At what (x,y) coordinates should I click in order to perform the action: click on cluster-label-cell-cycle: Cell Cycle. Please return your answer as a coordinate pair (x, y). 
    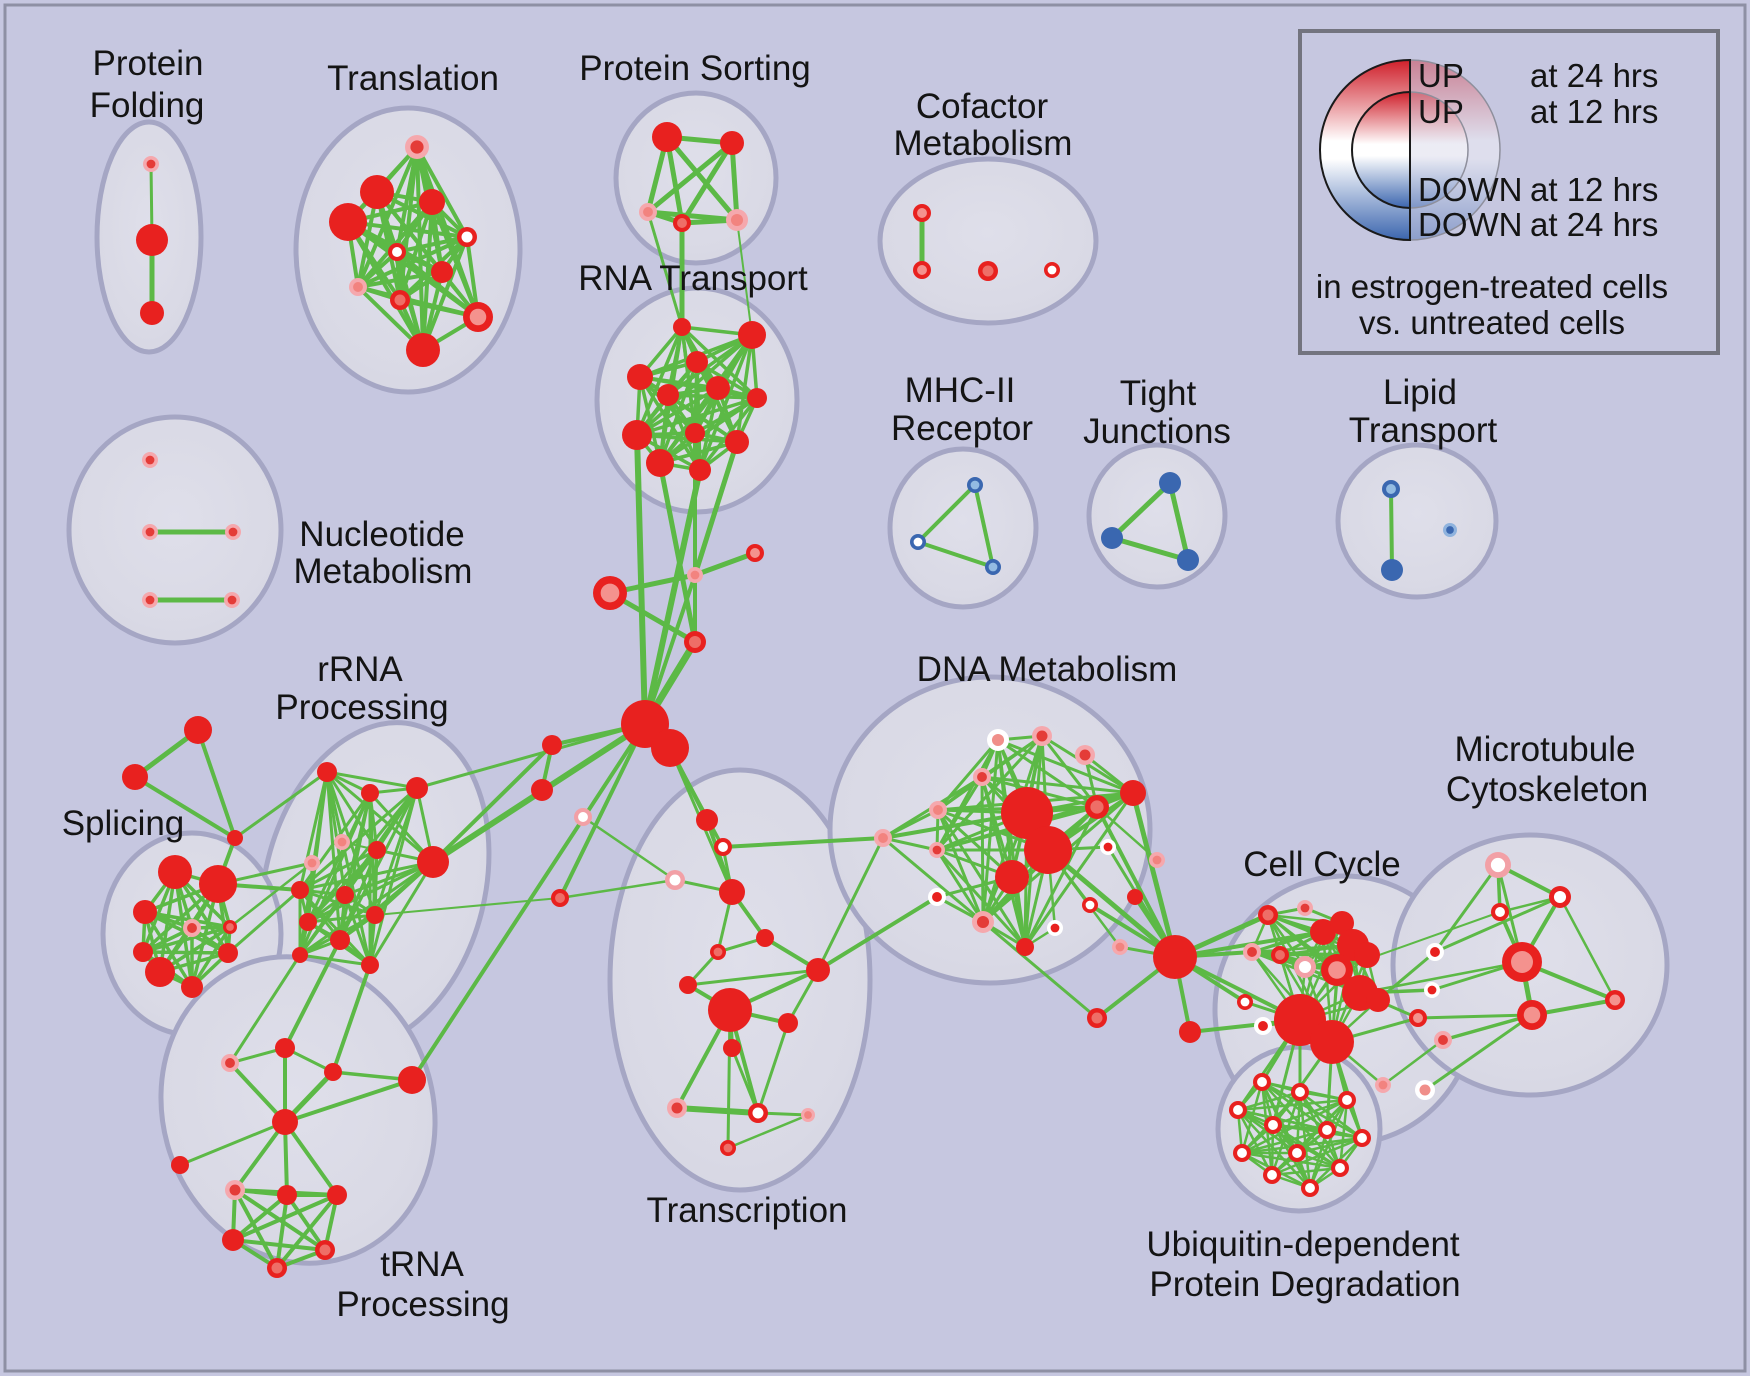
    Looking at the image, I should click on (1322, 864).